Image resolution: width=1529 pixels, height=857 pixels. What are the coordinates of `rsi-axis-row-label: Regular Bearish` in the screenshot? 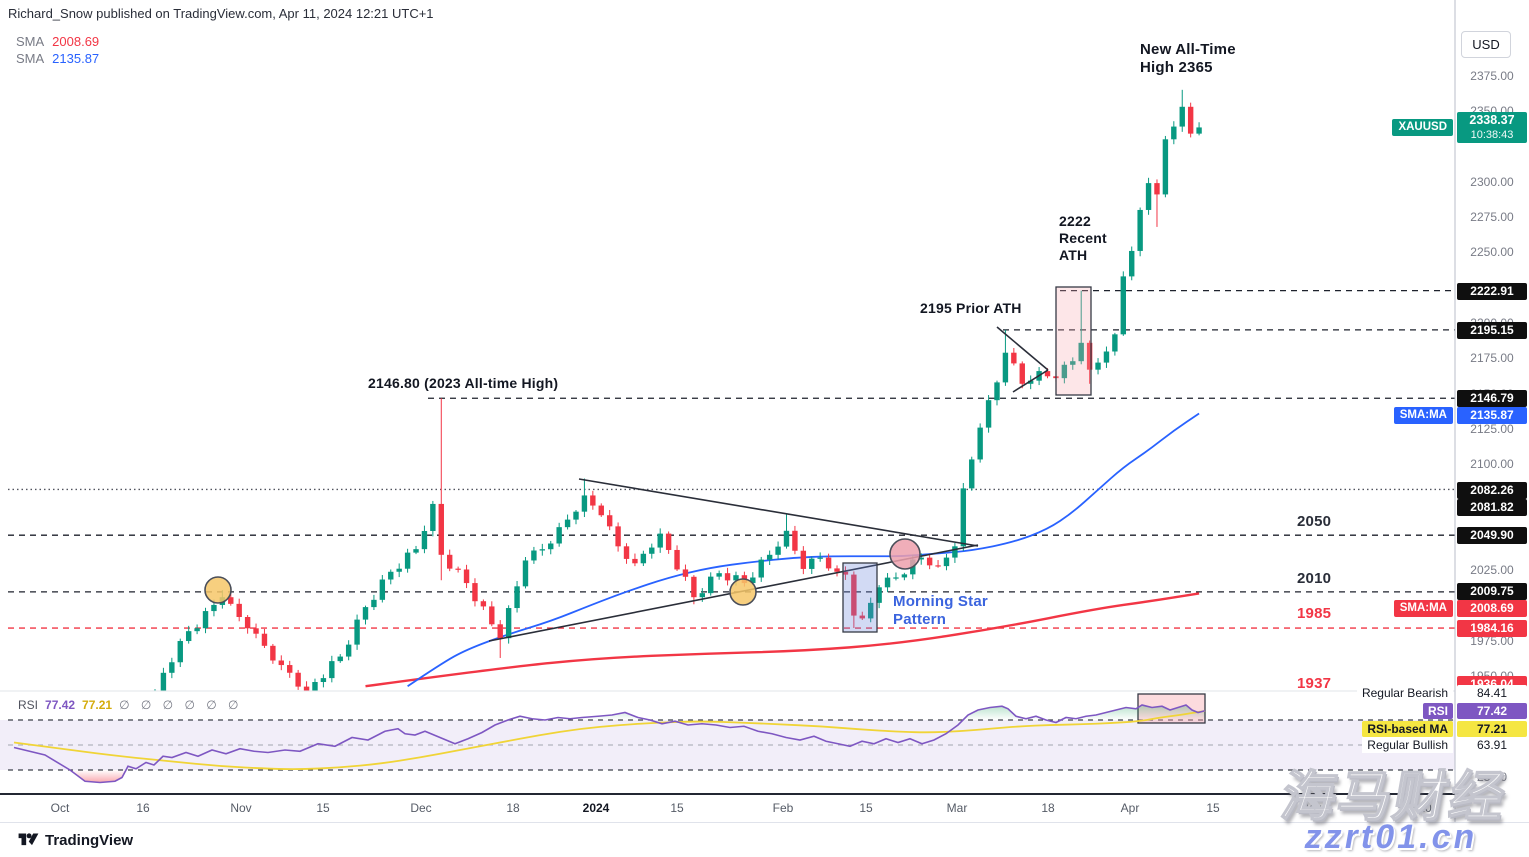 It's located at (1404, 693).